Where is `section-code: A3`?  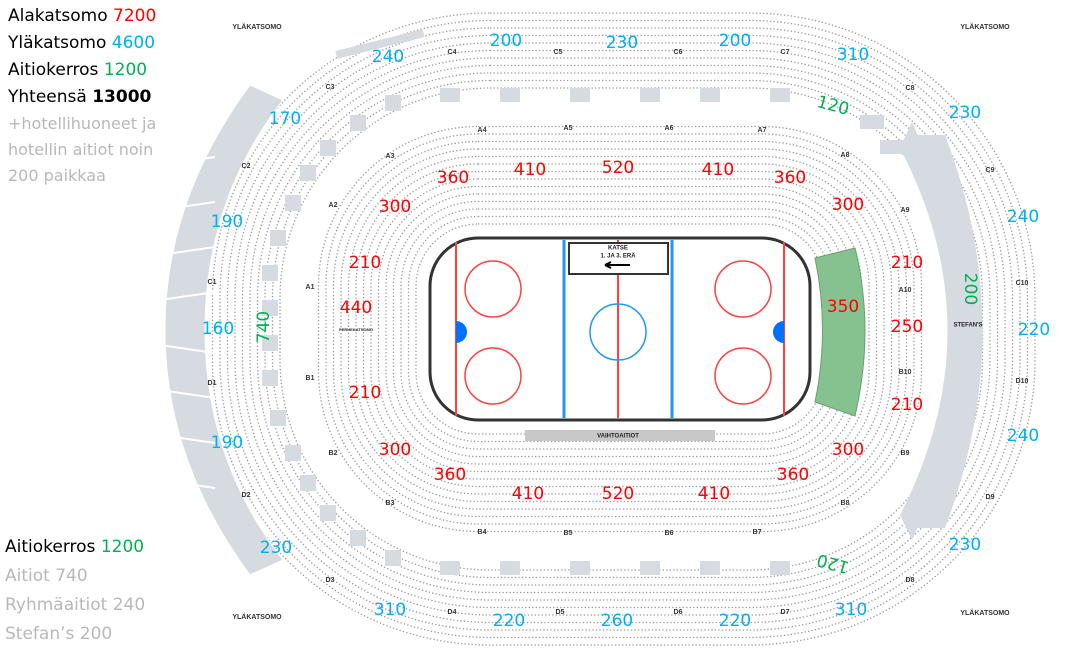
section-code: A3 is located at coordinates (390, 156).